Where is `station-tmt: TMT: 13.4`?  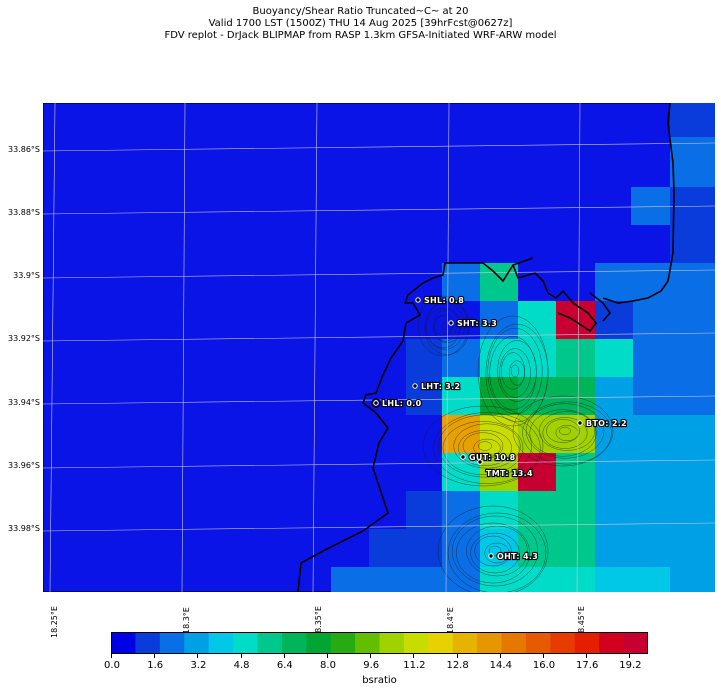 station-tmt: TMT: 13.4 is located at coordinates (505, 469).